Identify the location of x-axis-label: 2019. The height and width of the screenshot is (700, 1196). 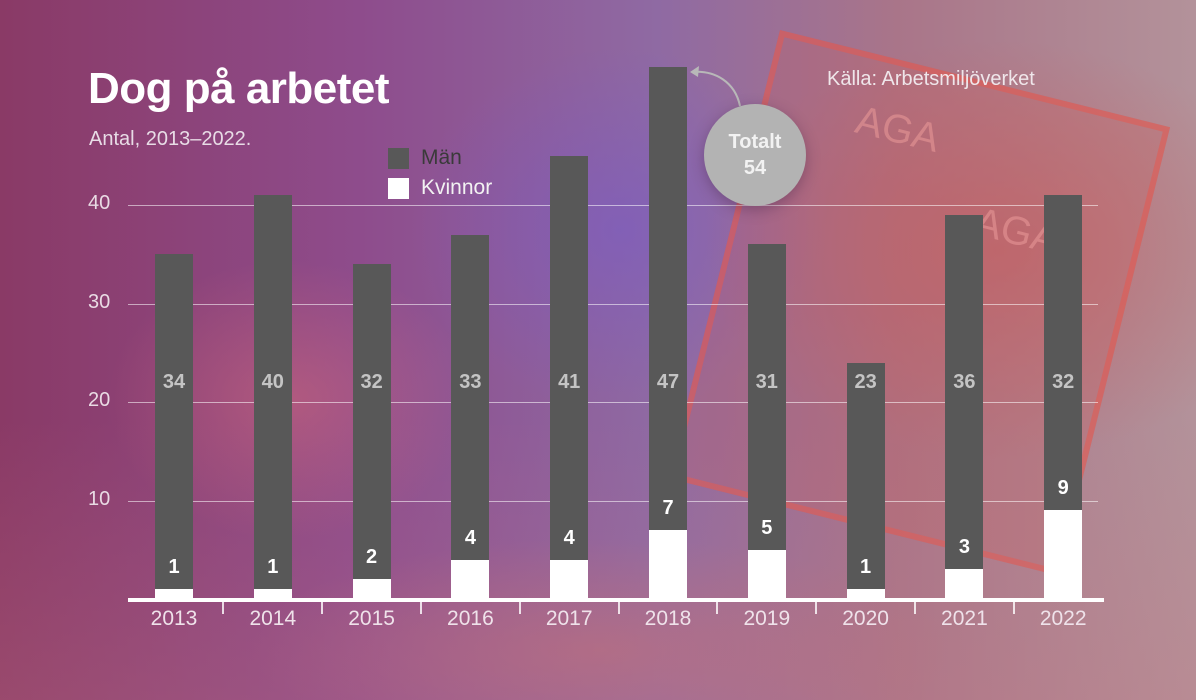
(767, 618).